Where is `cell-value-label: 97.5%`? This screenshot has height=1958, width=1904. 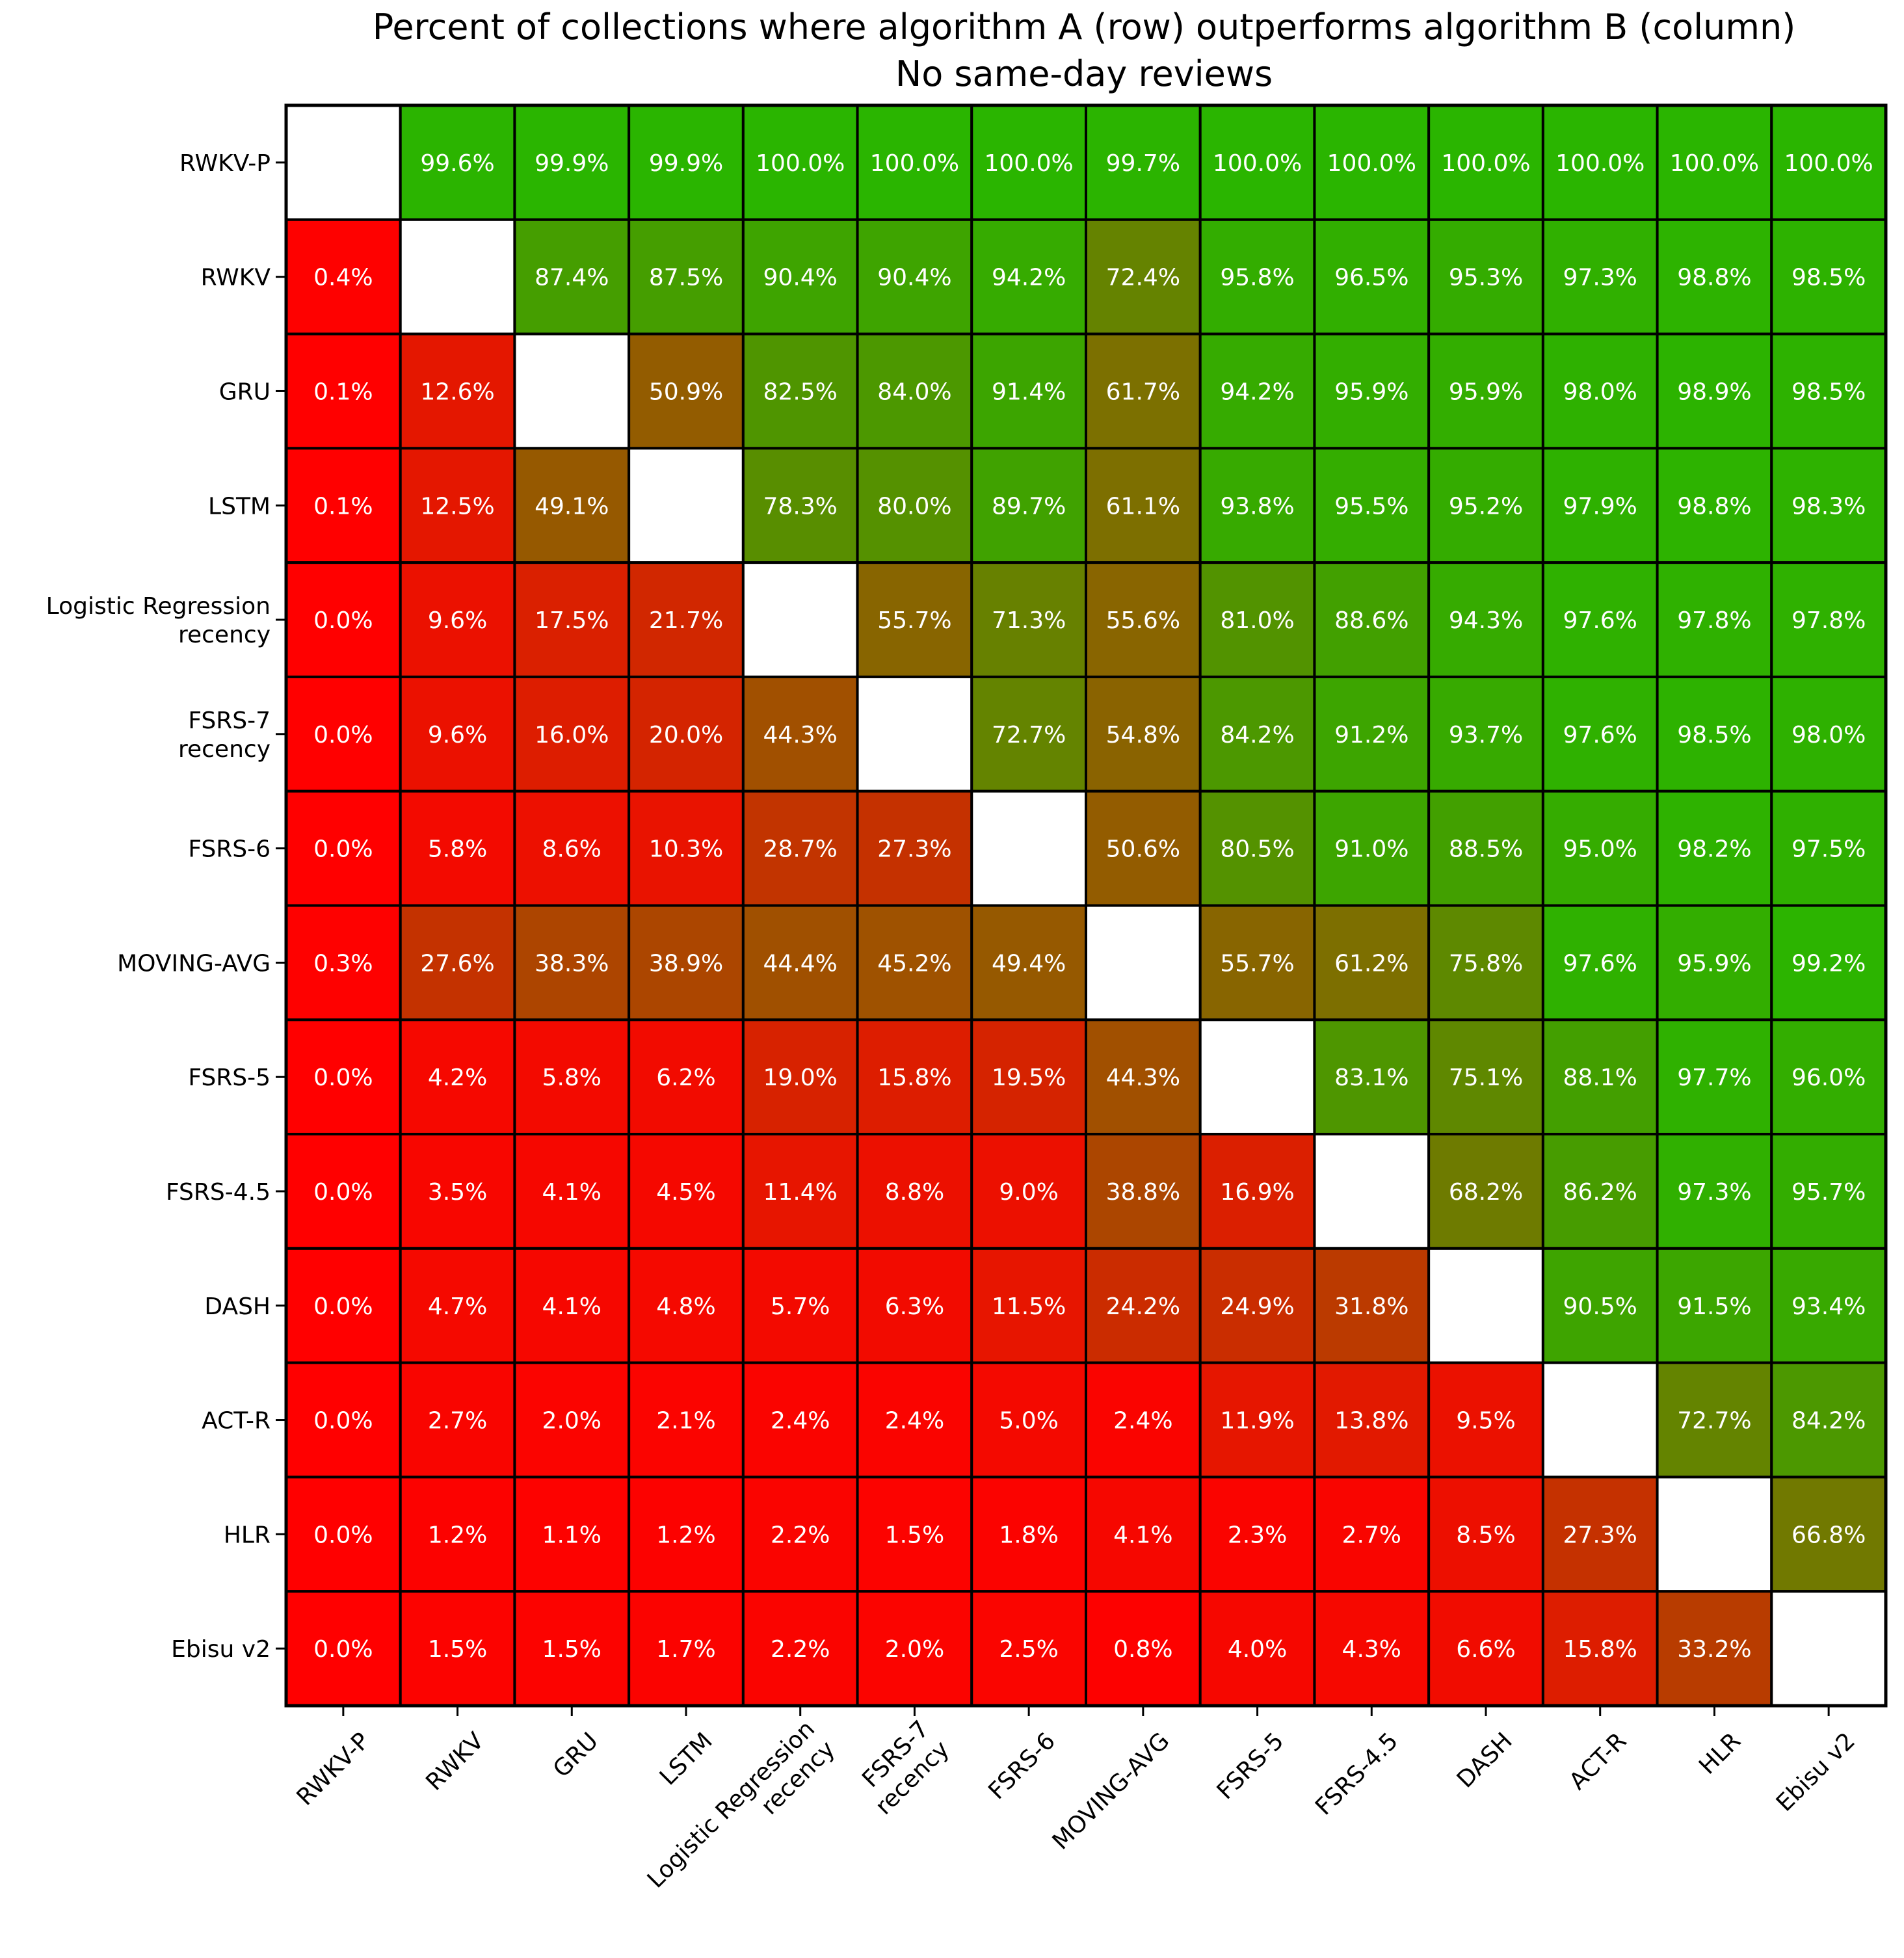 cell-value-label: 97.5% is located at coordinates (1829, 849).